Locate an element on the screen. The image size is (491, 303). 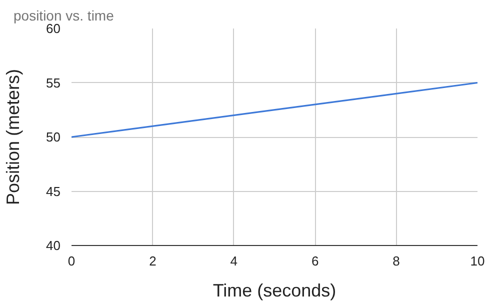
y-tick-label: 50 is located at coordinates (53, 137).